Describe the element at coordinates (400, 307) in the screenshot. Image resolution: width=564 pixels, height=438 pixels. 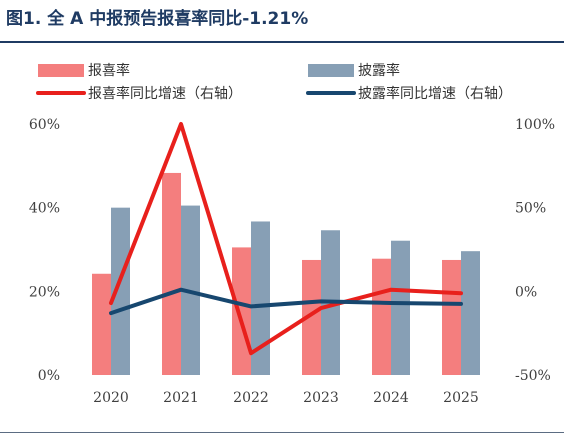
I see `bar-2-2024` at that location.